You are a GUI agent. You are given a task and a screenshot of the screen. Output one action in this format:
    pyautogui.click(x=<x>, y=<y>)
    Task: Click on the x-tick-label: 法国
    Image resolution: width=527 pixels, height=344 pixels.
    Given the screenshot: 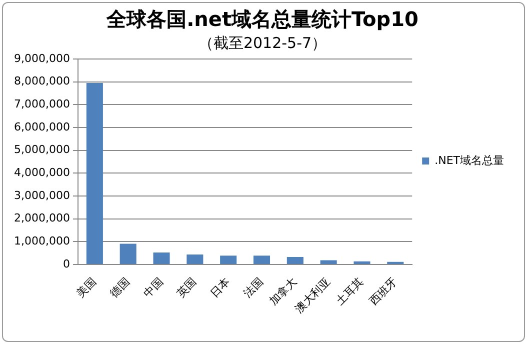 What is the action you would take?
    pyautogui.click(x=253, y=287)
    